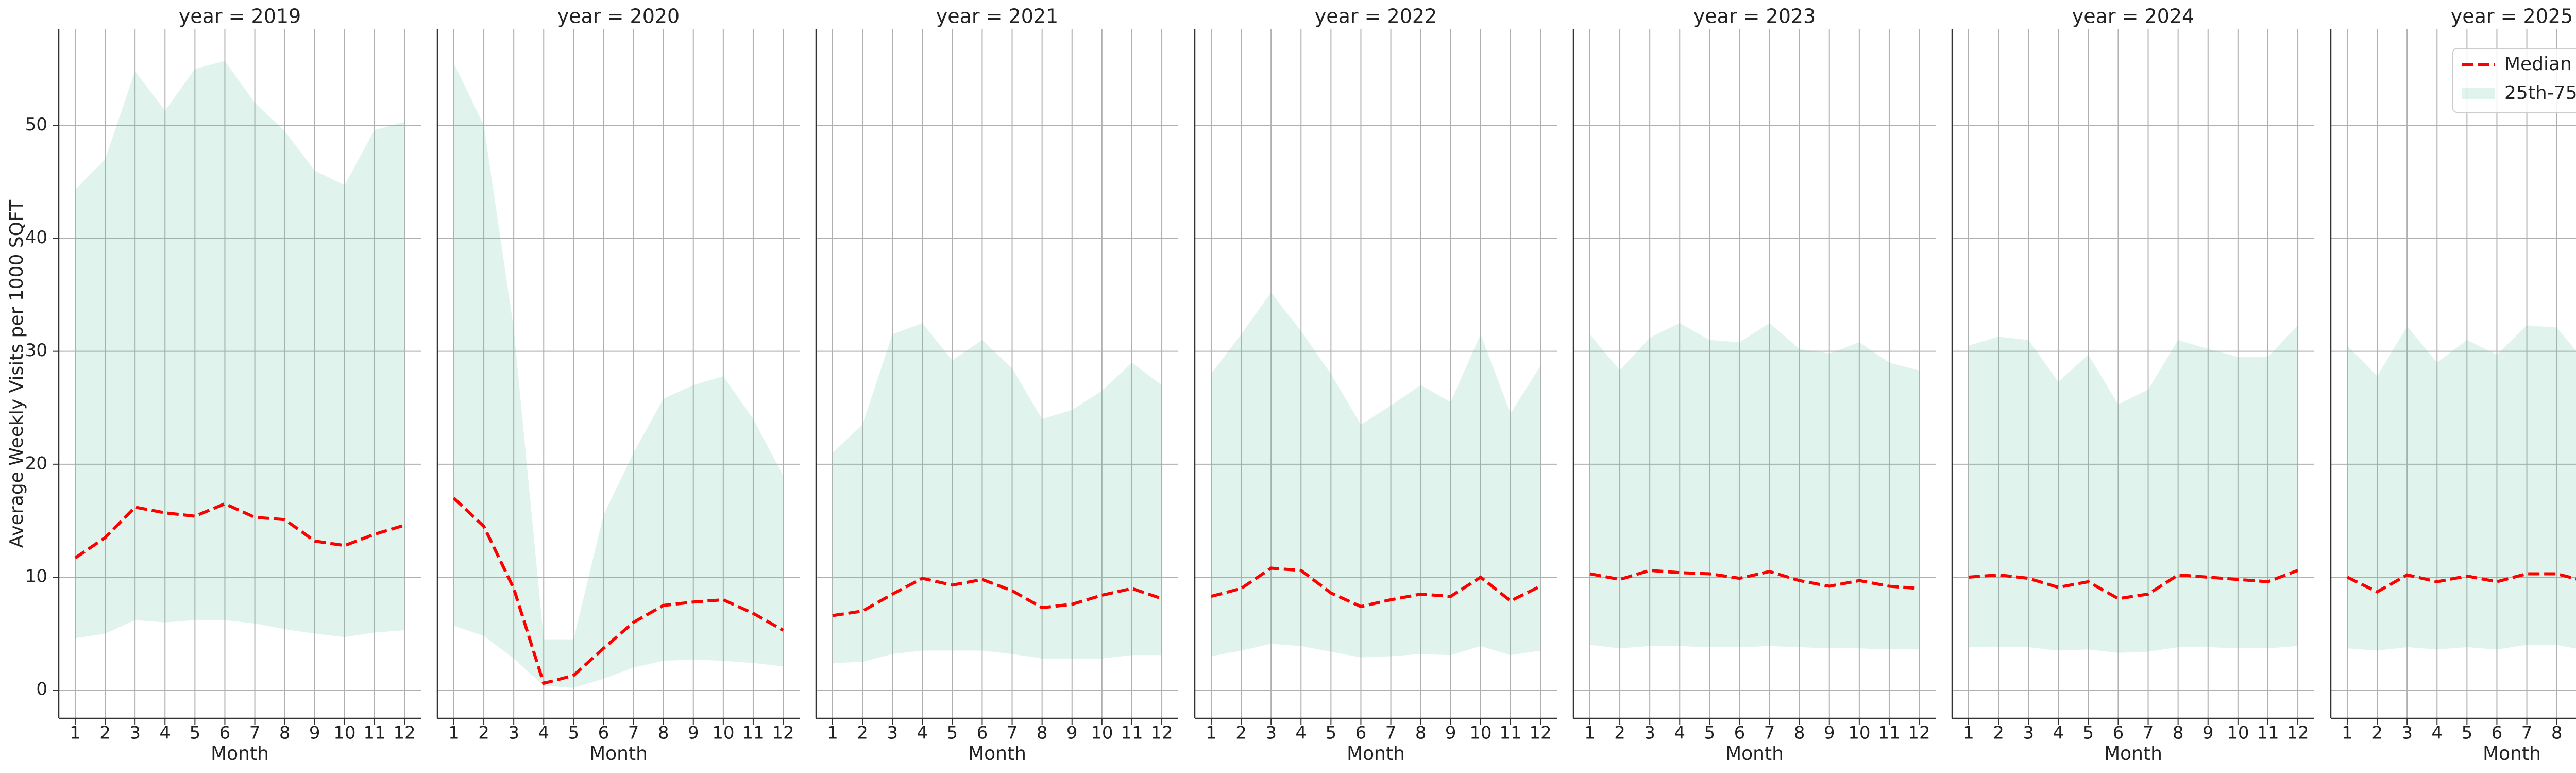 This screenshot has height=773, width=2576. What do you see at coordinates (36, 576) in the screenshot?
I see `y-tick-label: 10` at bounding box center [36, 576].